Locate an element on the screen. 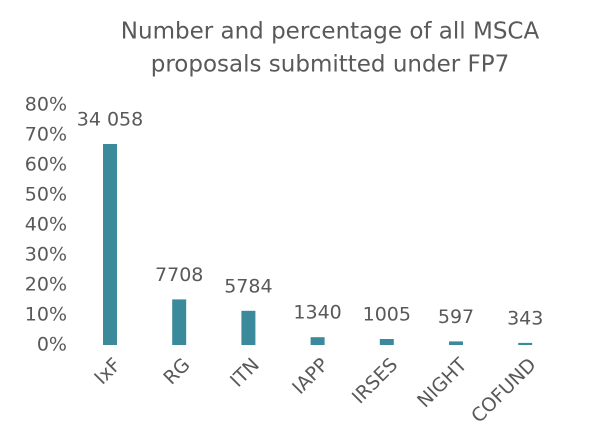 The height and width of the screenshot is (445, 593). data-label: 1340 is located at coordinates (317, 313).